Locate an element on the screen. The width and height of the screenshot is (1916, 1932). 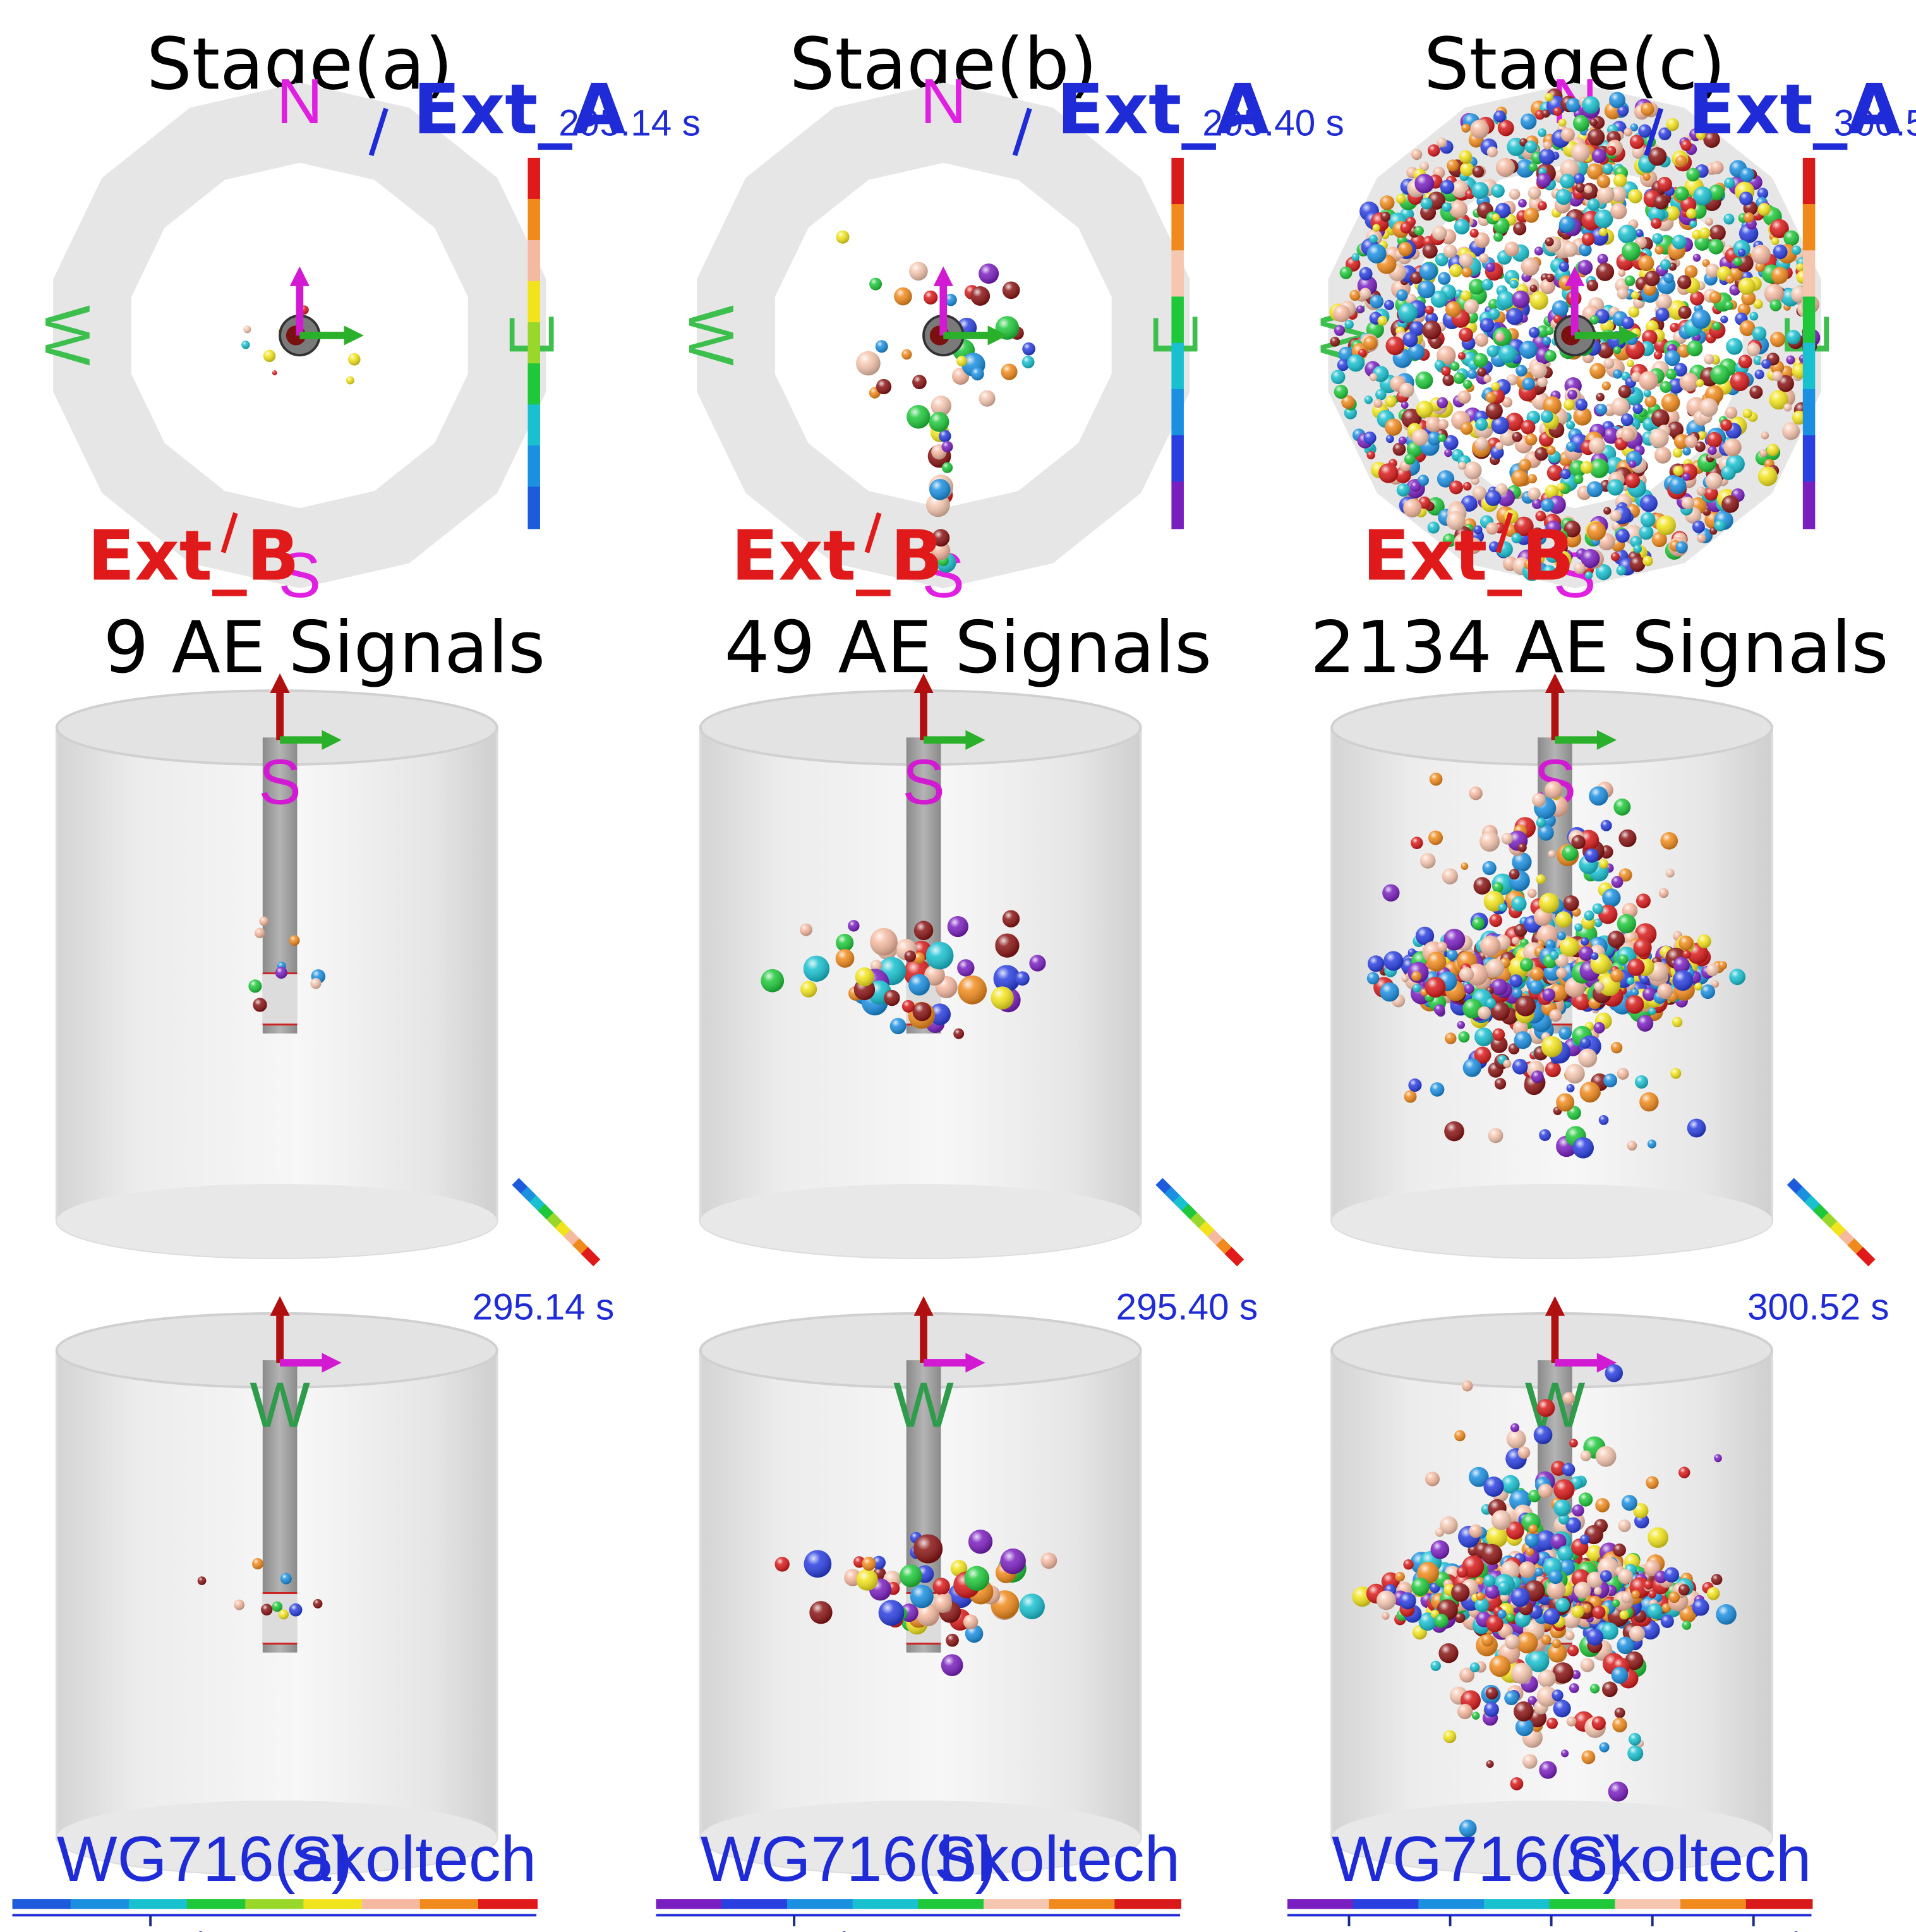
side-view-1: S is located at coordinates (921, 966).